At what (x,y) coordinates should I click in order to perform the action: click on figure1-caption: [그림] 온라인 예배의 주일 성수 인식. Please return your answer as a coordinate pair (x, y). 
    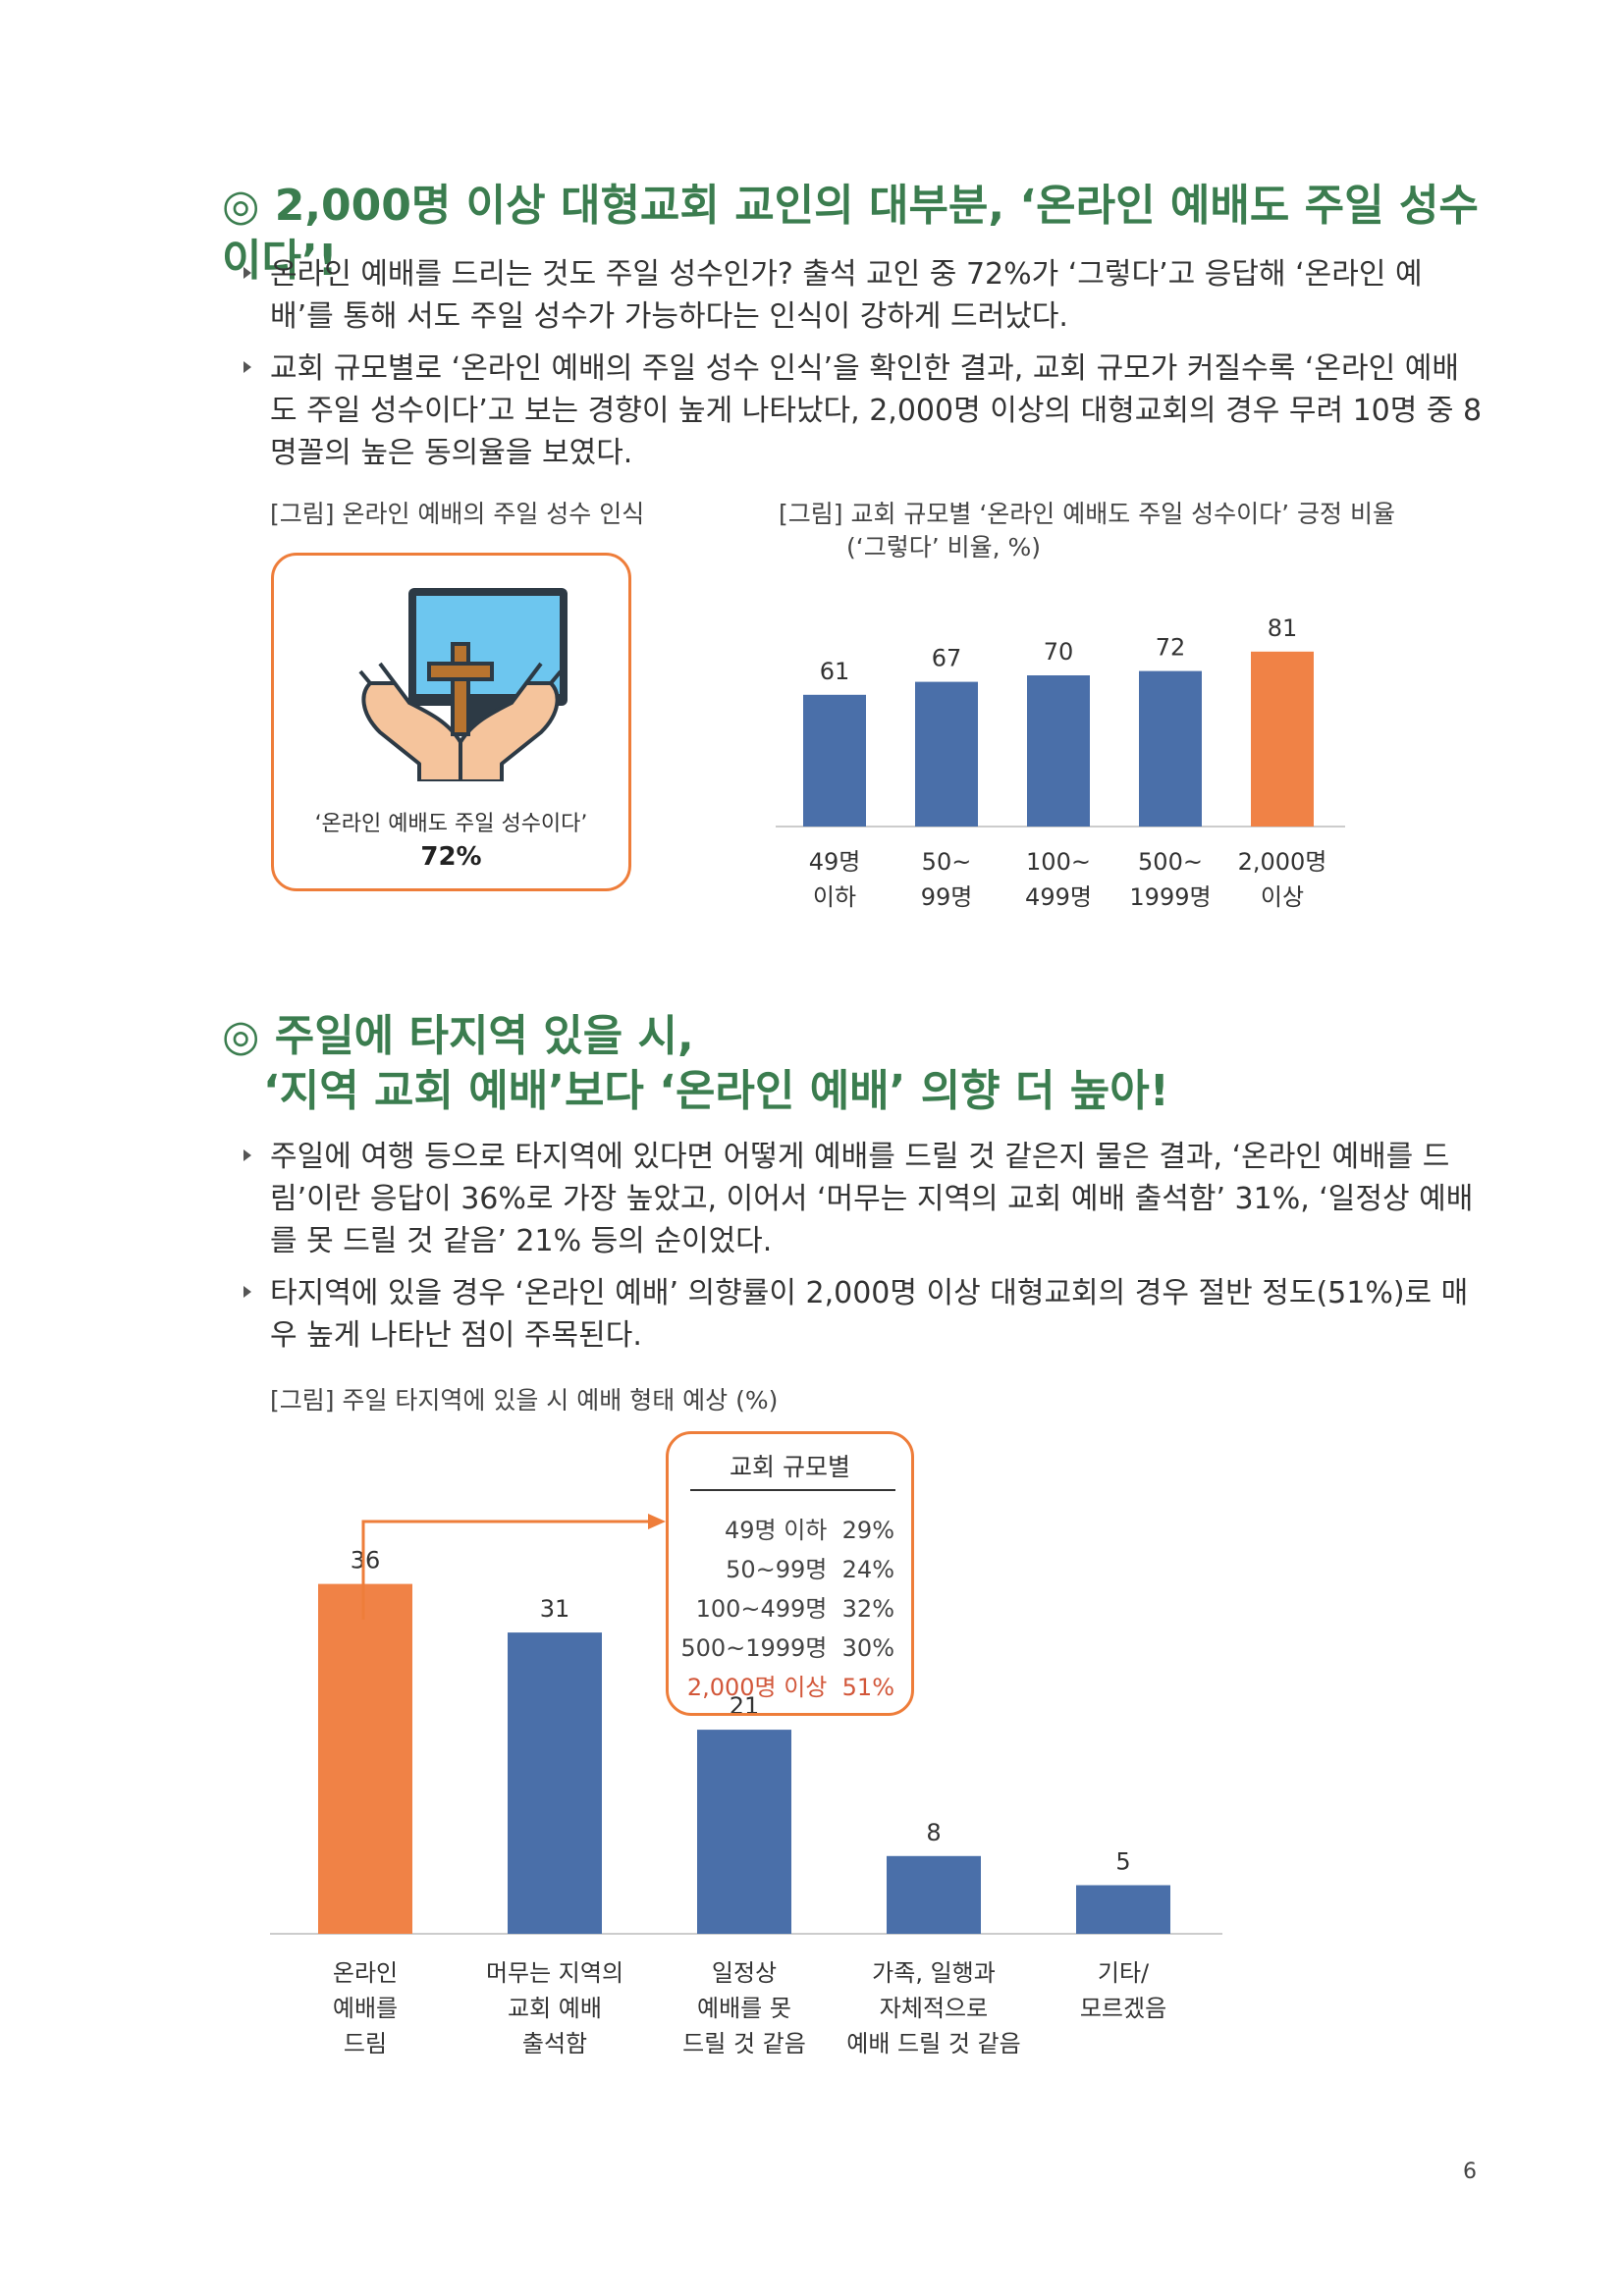
    Looking at the image, I should click on (457, 514).